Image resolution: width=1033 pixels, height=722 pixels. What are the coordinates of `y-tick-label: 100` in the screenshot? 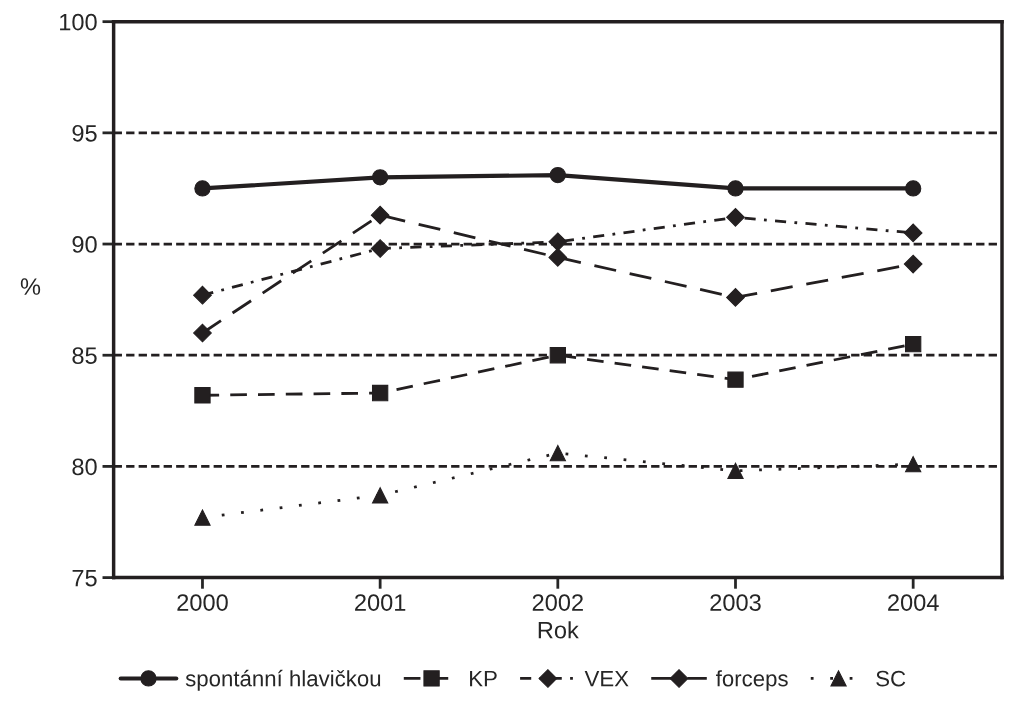 It's located at (78, 22).